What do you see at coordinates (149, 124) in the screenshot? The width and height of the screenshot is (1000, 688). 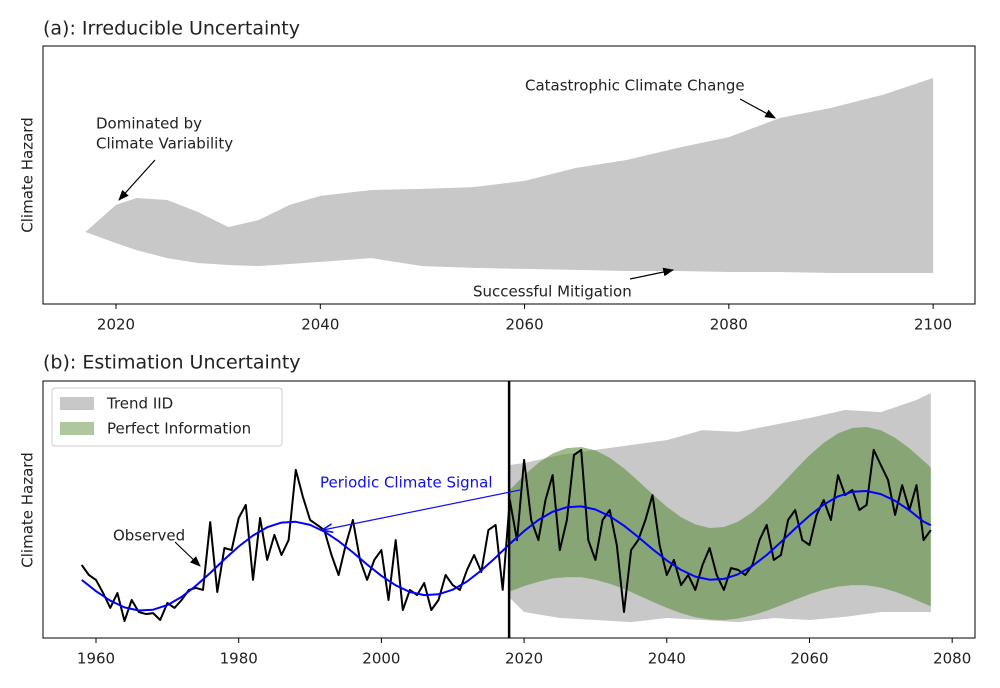 I see `annotation: Dominated by` at bounding box center [149, 124].